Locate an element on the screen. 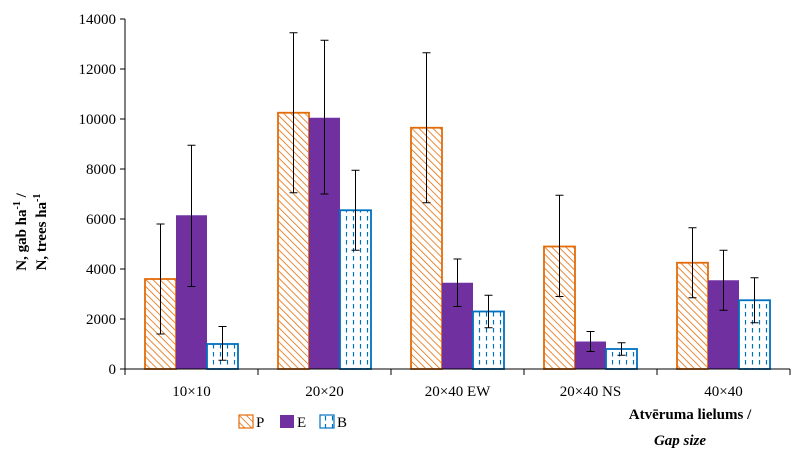 The height and width of the screenshot is (453, 797). legend-swatch-e is located at coordinates (287, 421).